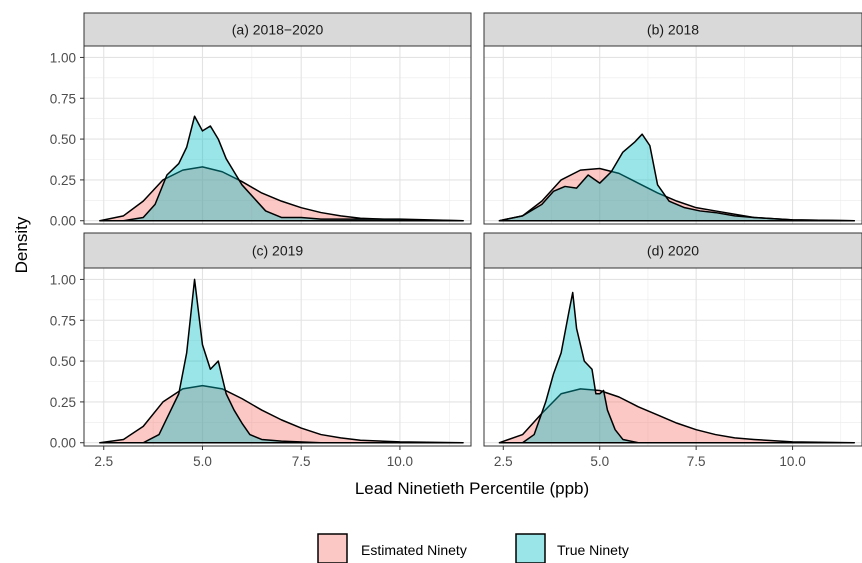 This screenshot has width=862, height=563. Describe the element at coordinates (472, 488) in the screenshot. I see `x-axis-title: Lead Ninetieth Percentile (ppb)` at that location.